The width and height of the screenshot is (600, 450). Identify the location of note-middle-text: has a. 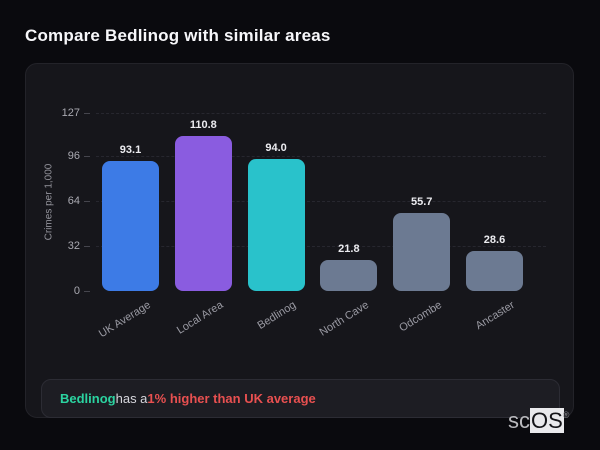
(131, 398).